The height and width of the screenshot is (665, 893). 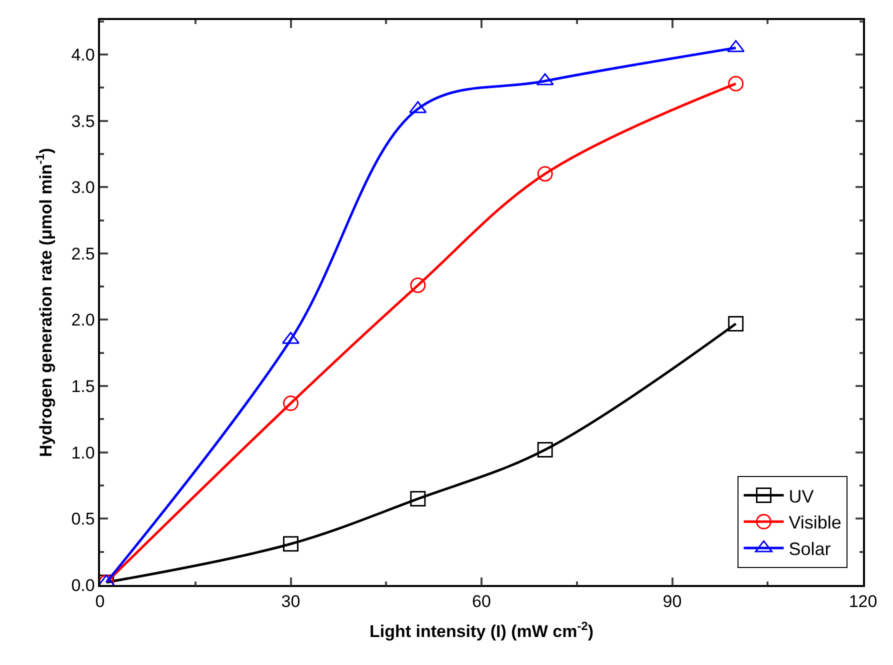 What do you see at coordinates (815, 522) in the screenshot?
I see `legend-label: Visible` at bounding box center [815, 522].